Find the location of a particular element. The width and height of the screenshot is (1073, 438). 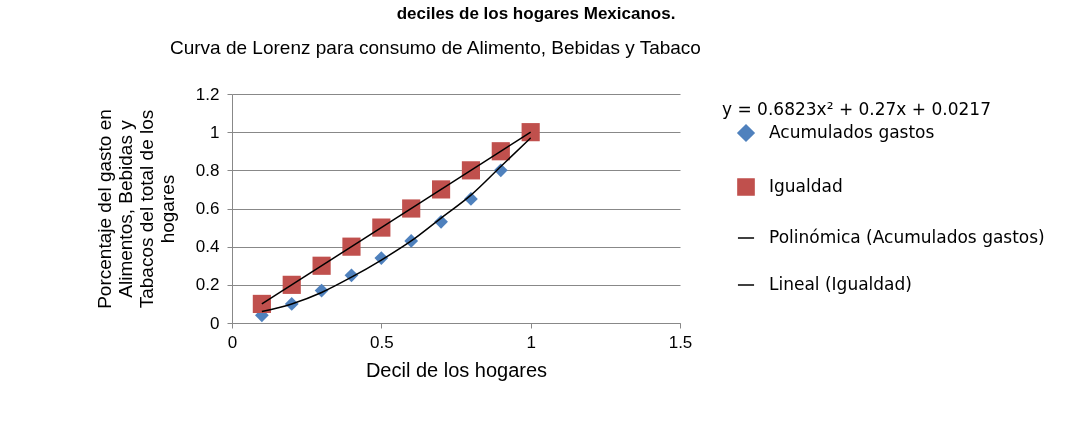

y-tick-label: 1 is located at coordinates (215, 132).